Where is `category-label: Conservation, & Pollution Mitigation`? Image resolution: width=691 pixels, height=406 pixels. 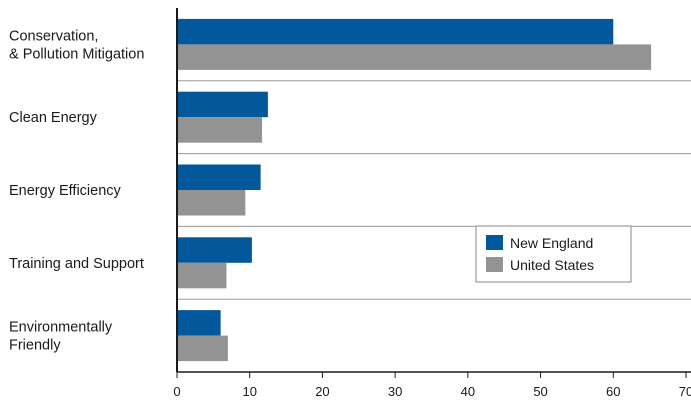 category-label: Conservation, & Pollution Mitigation is located at coordinates (76, 45).